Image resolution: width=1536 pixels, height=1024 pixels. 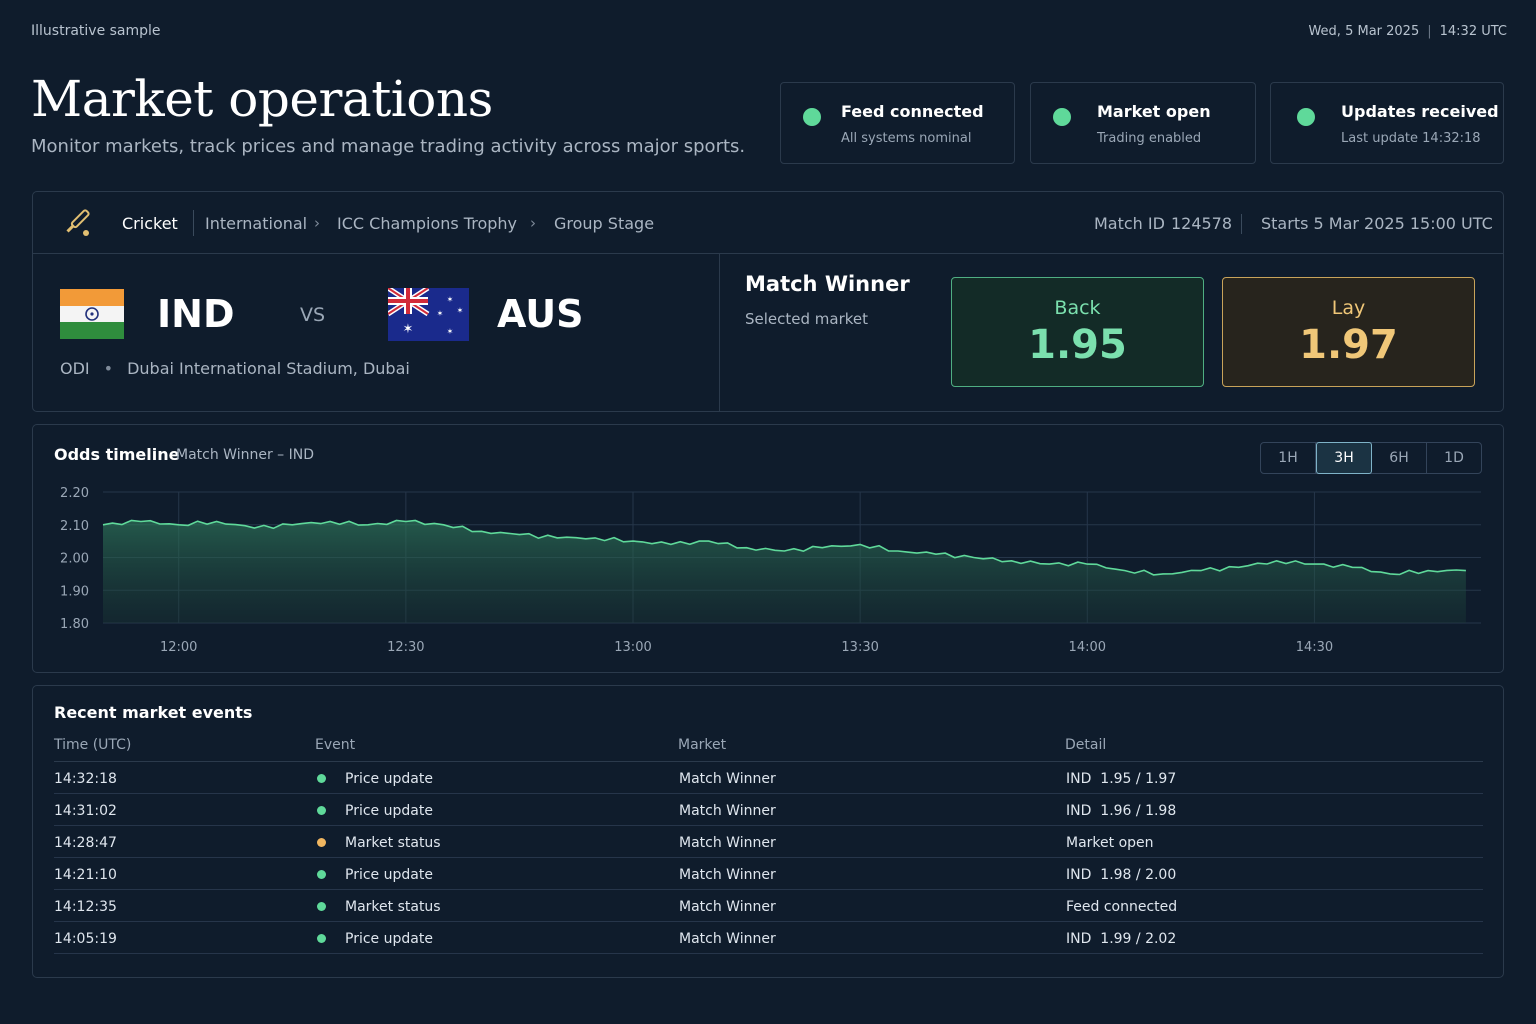 What do you see at coordinates (74, 493) in the screenshot?
I see `y-tick-label: 2.20` at bounding box center [74, 493].